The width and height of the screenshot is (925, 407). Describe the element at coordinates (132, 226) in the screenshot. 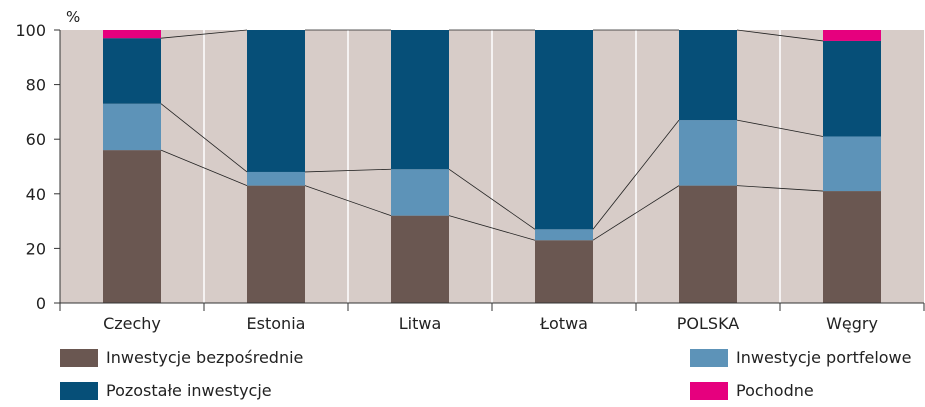

I see `bar-czechy-inwestycje-bezposrednie` at that location.